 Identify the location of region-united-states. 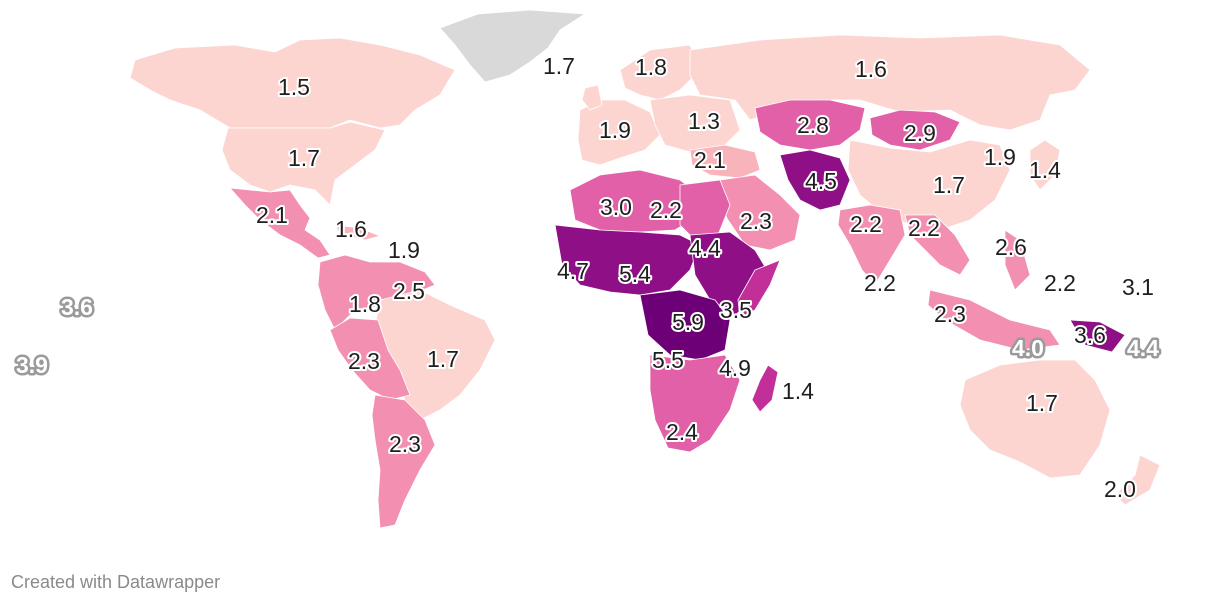
(303, 163).